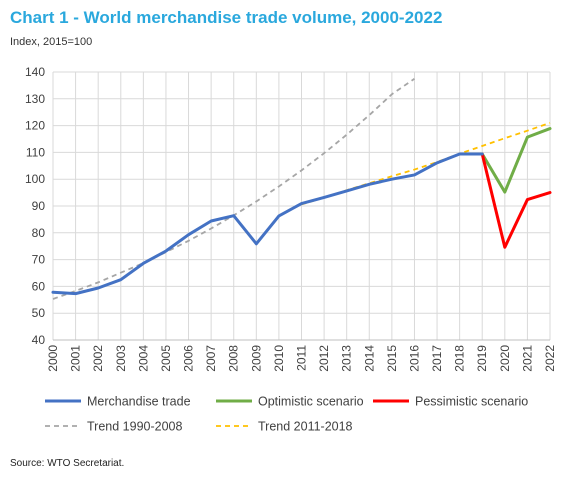  Describe the element at coordinates (311, 402) in the screenshot. I see `legend-label: Optimistic scenario` at that location.